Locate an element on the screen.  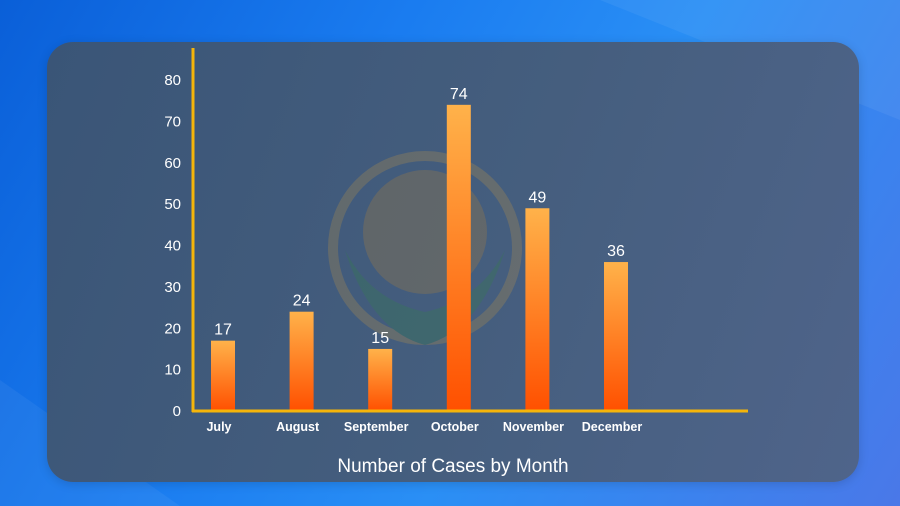
x-tick-label: November is located at coordinates (533, 427).